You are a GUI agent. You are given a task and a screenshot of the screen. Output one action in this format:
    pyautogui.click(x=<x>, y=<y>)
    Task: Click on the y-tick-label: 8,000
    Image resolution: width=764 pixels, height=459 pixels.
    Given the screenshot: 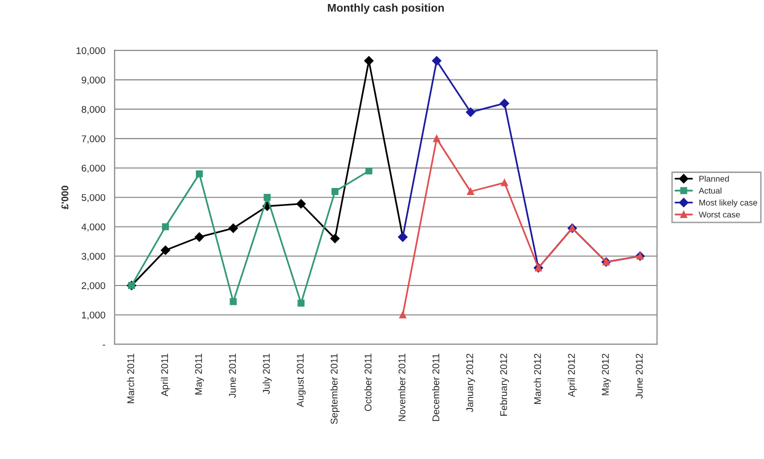 What is the action you would take?
    pyautogui.click(x=94, y=110)
    